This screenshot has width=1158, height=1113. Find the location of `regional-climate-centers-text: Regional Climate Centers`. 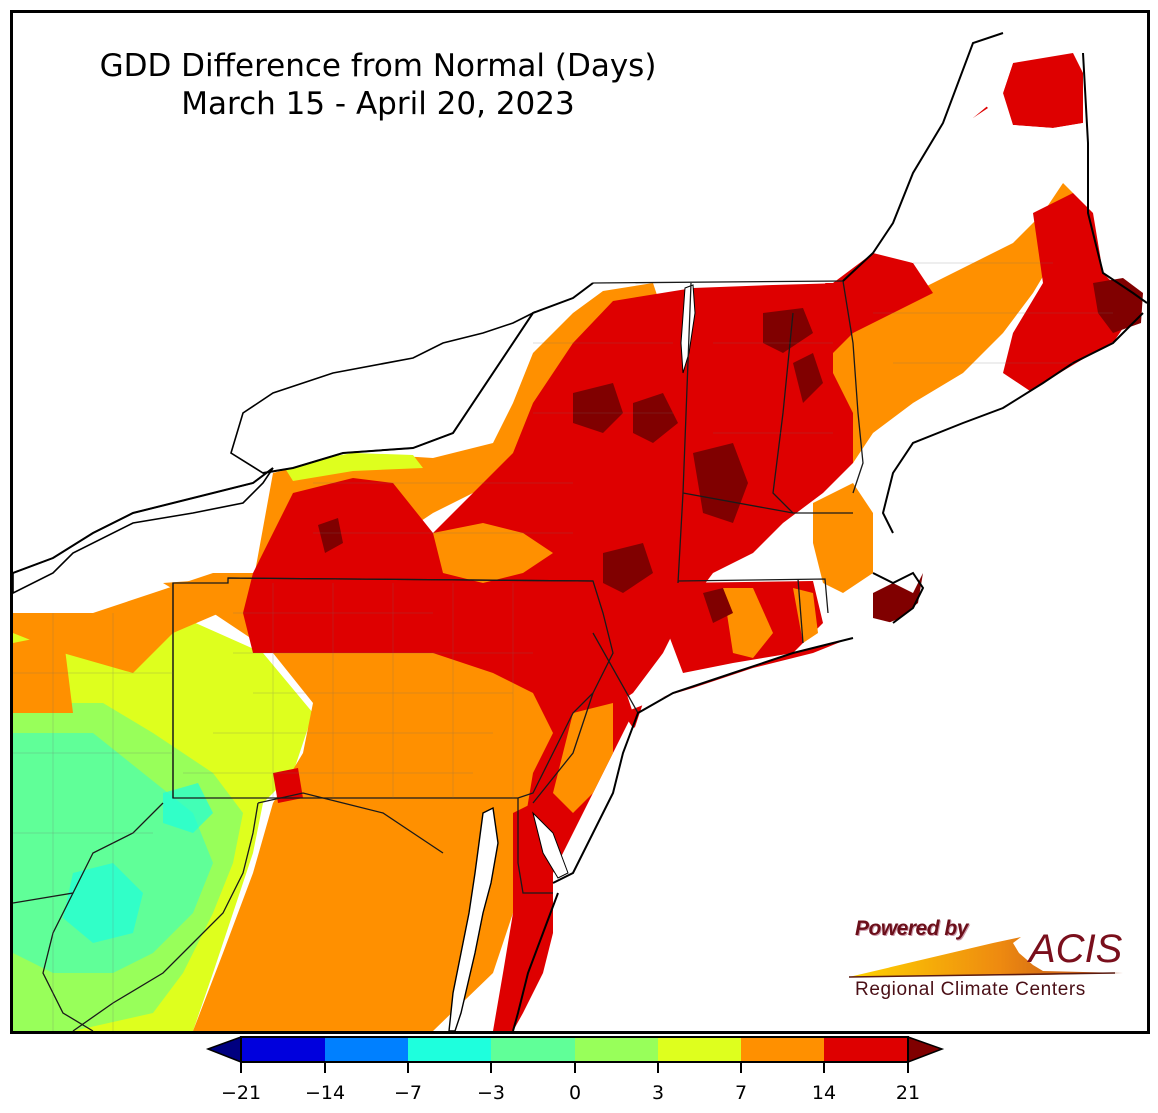

regional-climate-centers-text: Regional Climate Centers is located at coordinates (970, 989).